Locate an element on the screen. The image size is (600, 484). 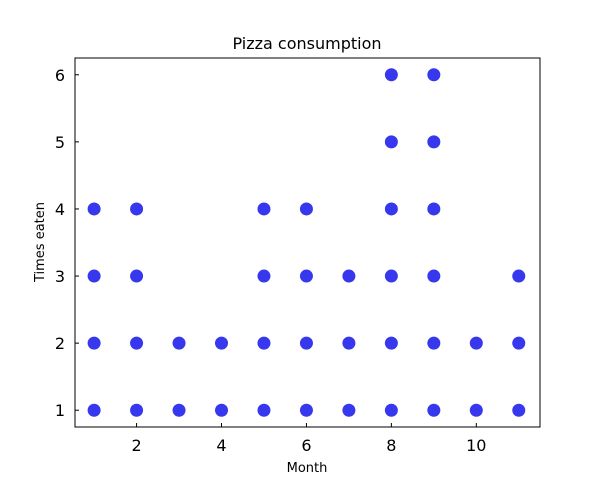
y-tick-label: 2 is located at coordinates (60, 343).